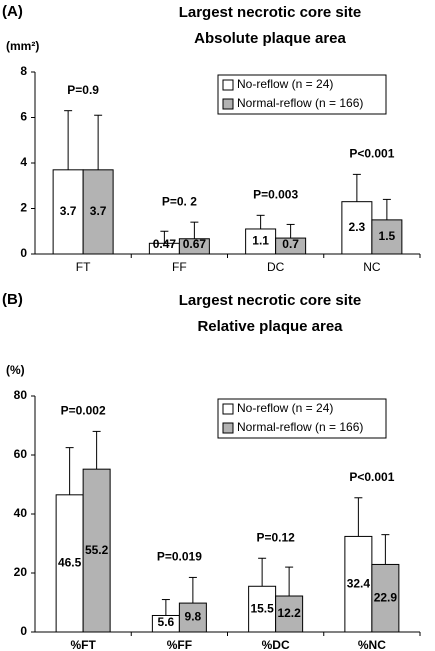 The image size is (435, 651). Describe the element at coordinates (21, 513) in the screenshot. I see `y-tick-label: 40` at that location.